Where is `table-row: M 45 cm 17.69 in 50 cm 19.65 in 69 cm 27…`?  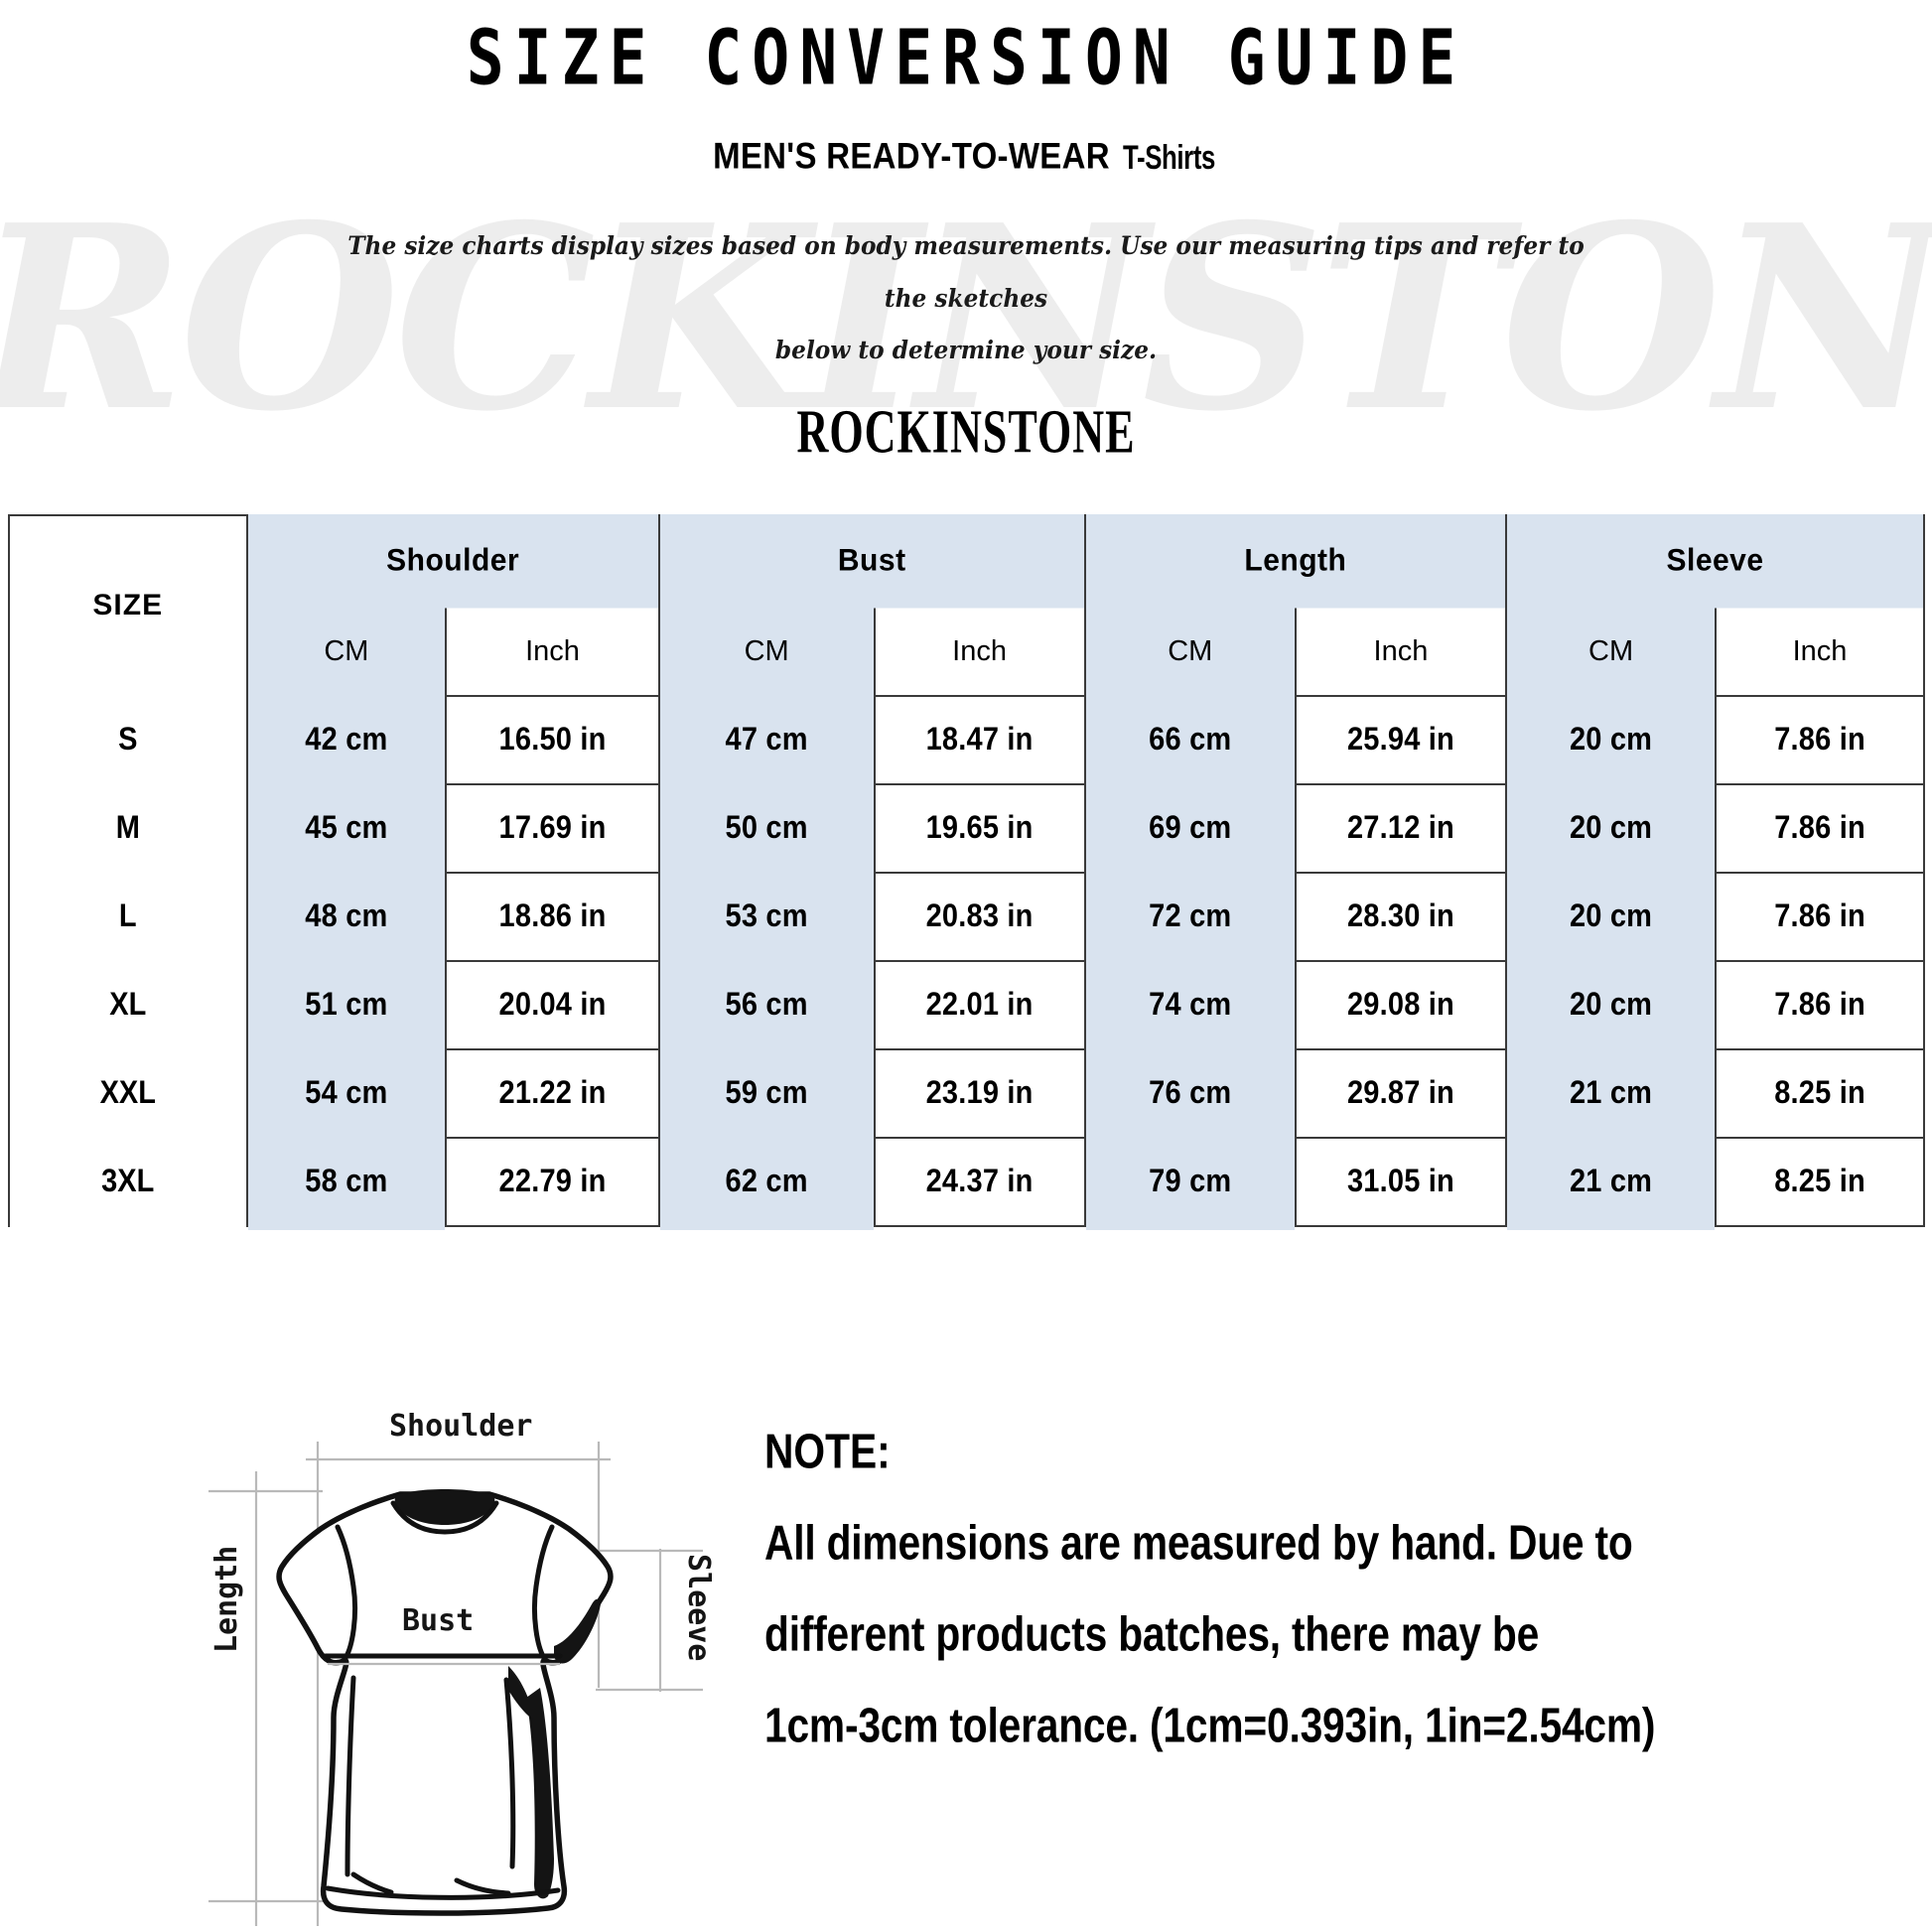 table-row: M 45 cm 17.69 in 50 cm 19.65 in 69 cm 27… is located at coordinates (967, 829).